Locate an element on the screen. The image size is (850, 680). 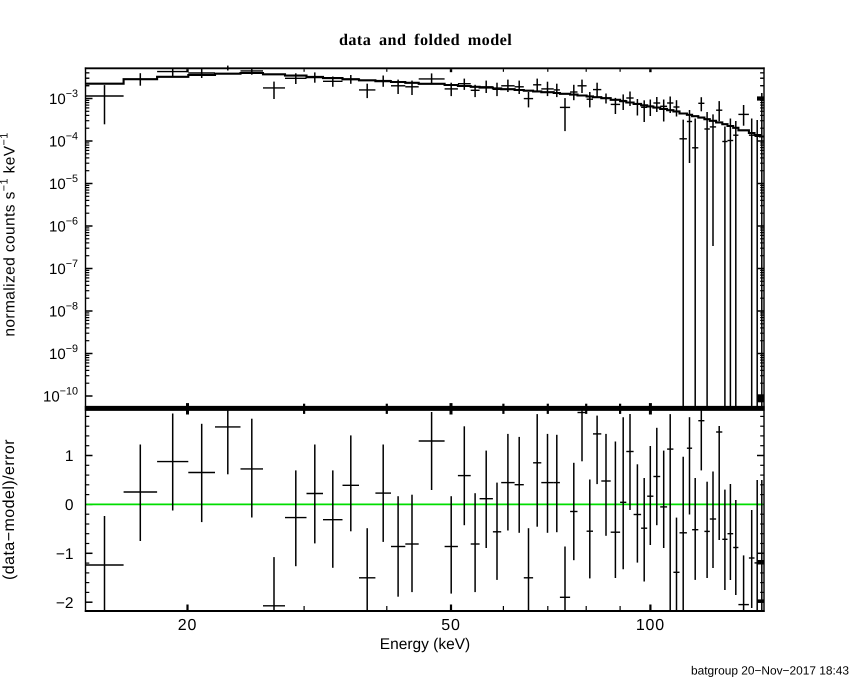
svg-text: 1 is located at coordinates (69, 456).